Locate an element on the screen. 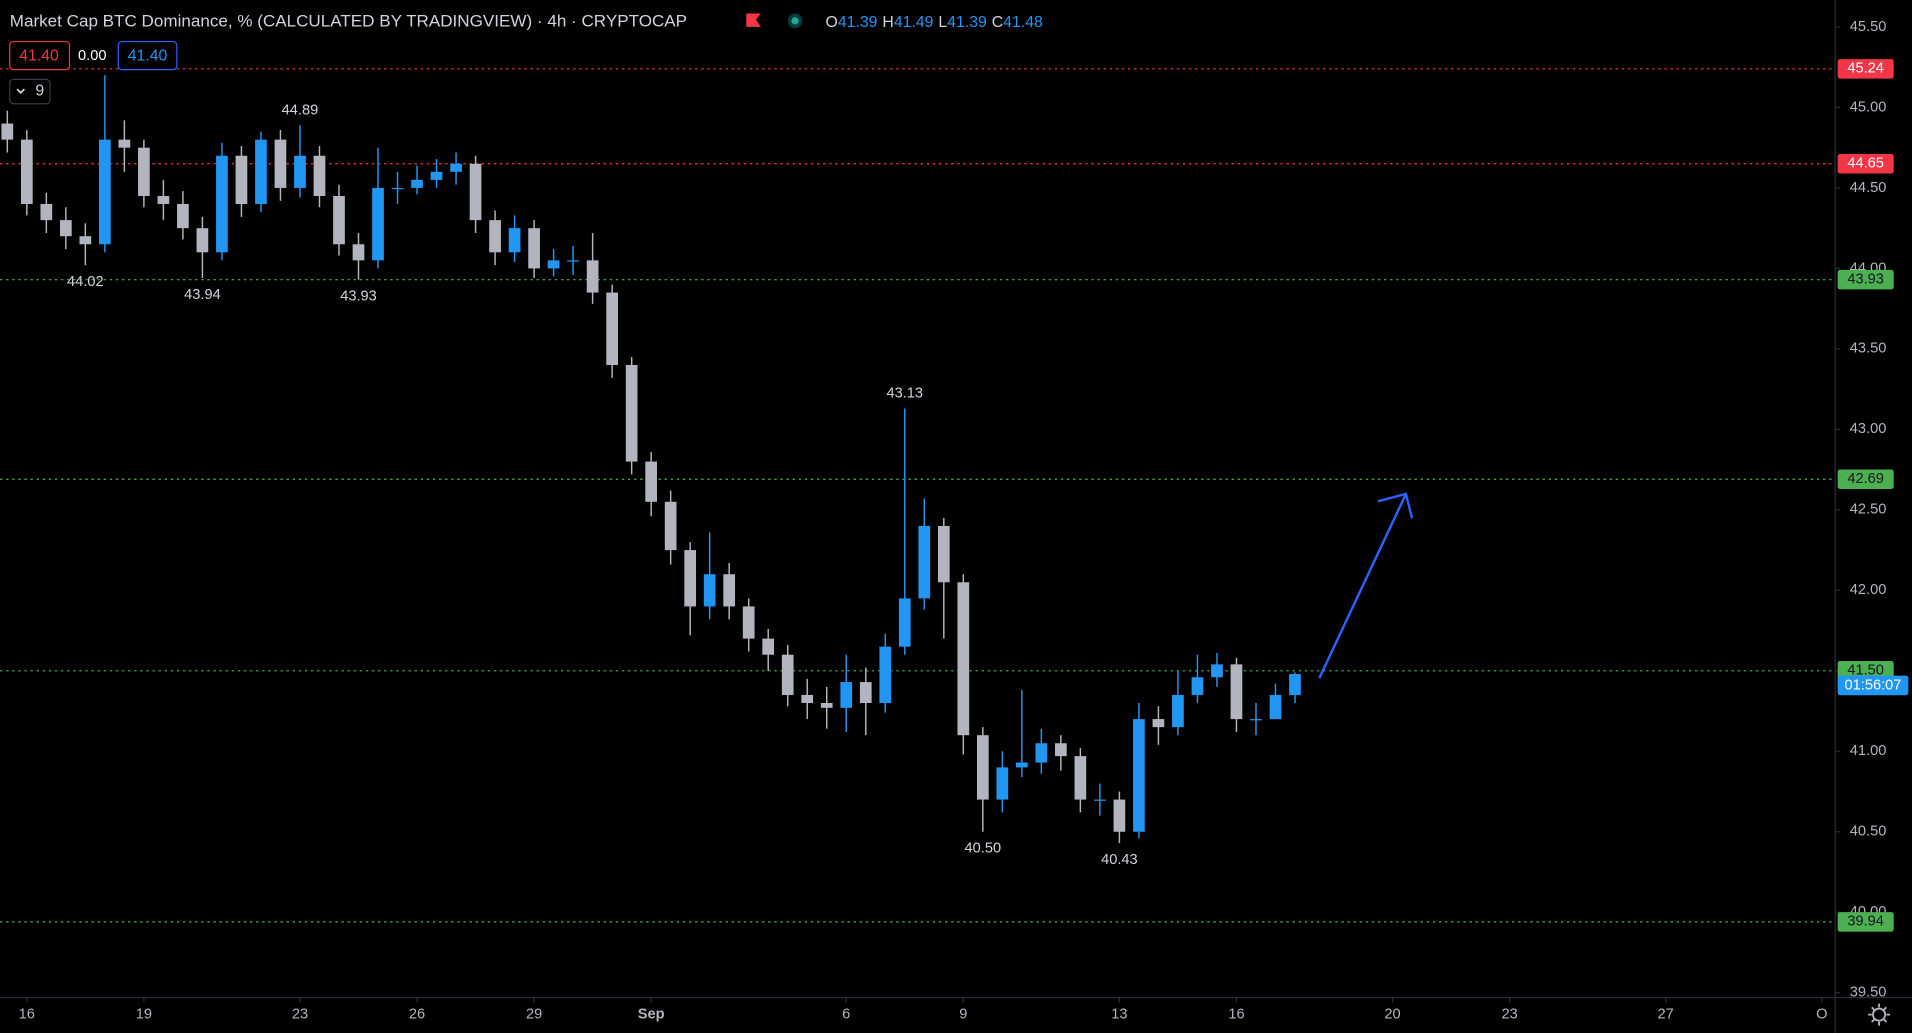 This screenshot has height=1033, width=1912. gear is located at coordinates (1879, 1014).